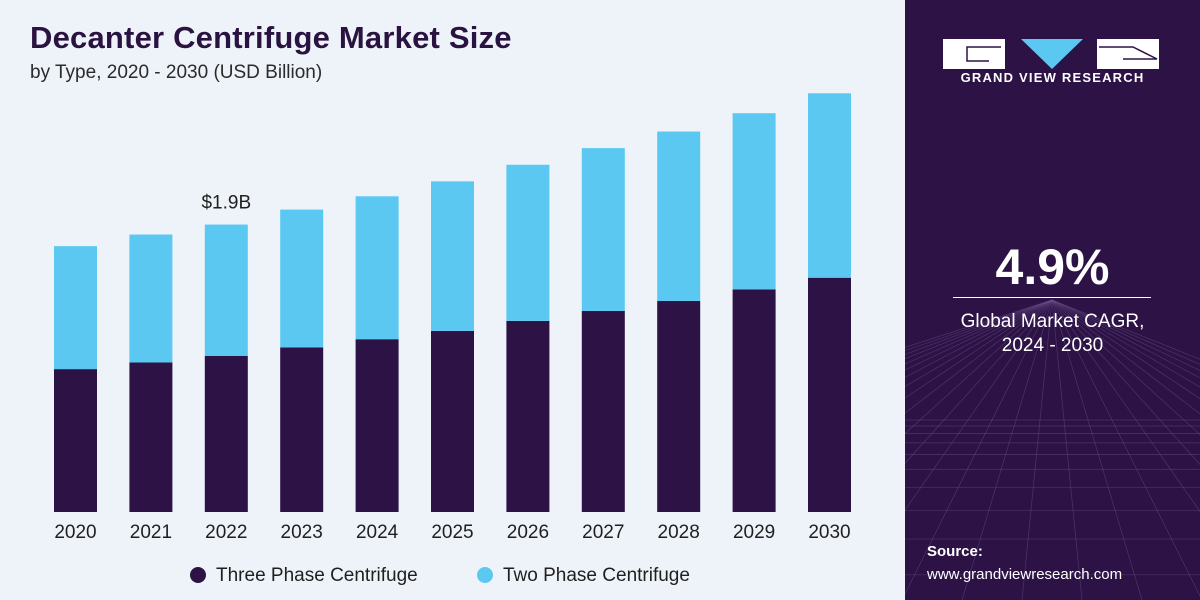 The width and height of the screenshot is (1200, 600). Describe the element at coordinates (75, 440) in the screenshot. I see `bar-three-phase-centrifuge-2020` at that location.